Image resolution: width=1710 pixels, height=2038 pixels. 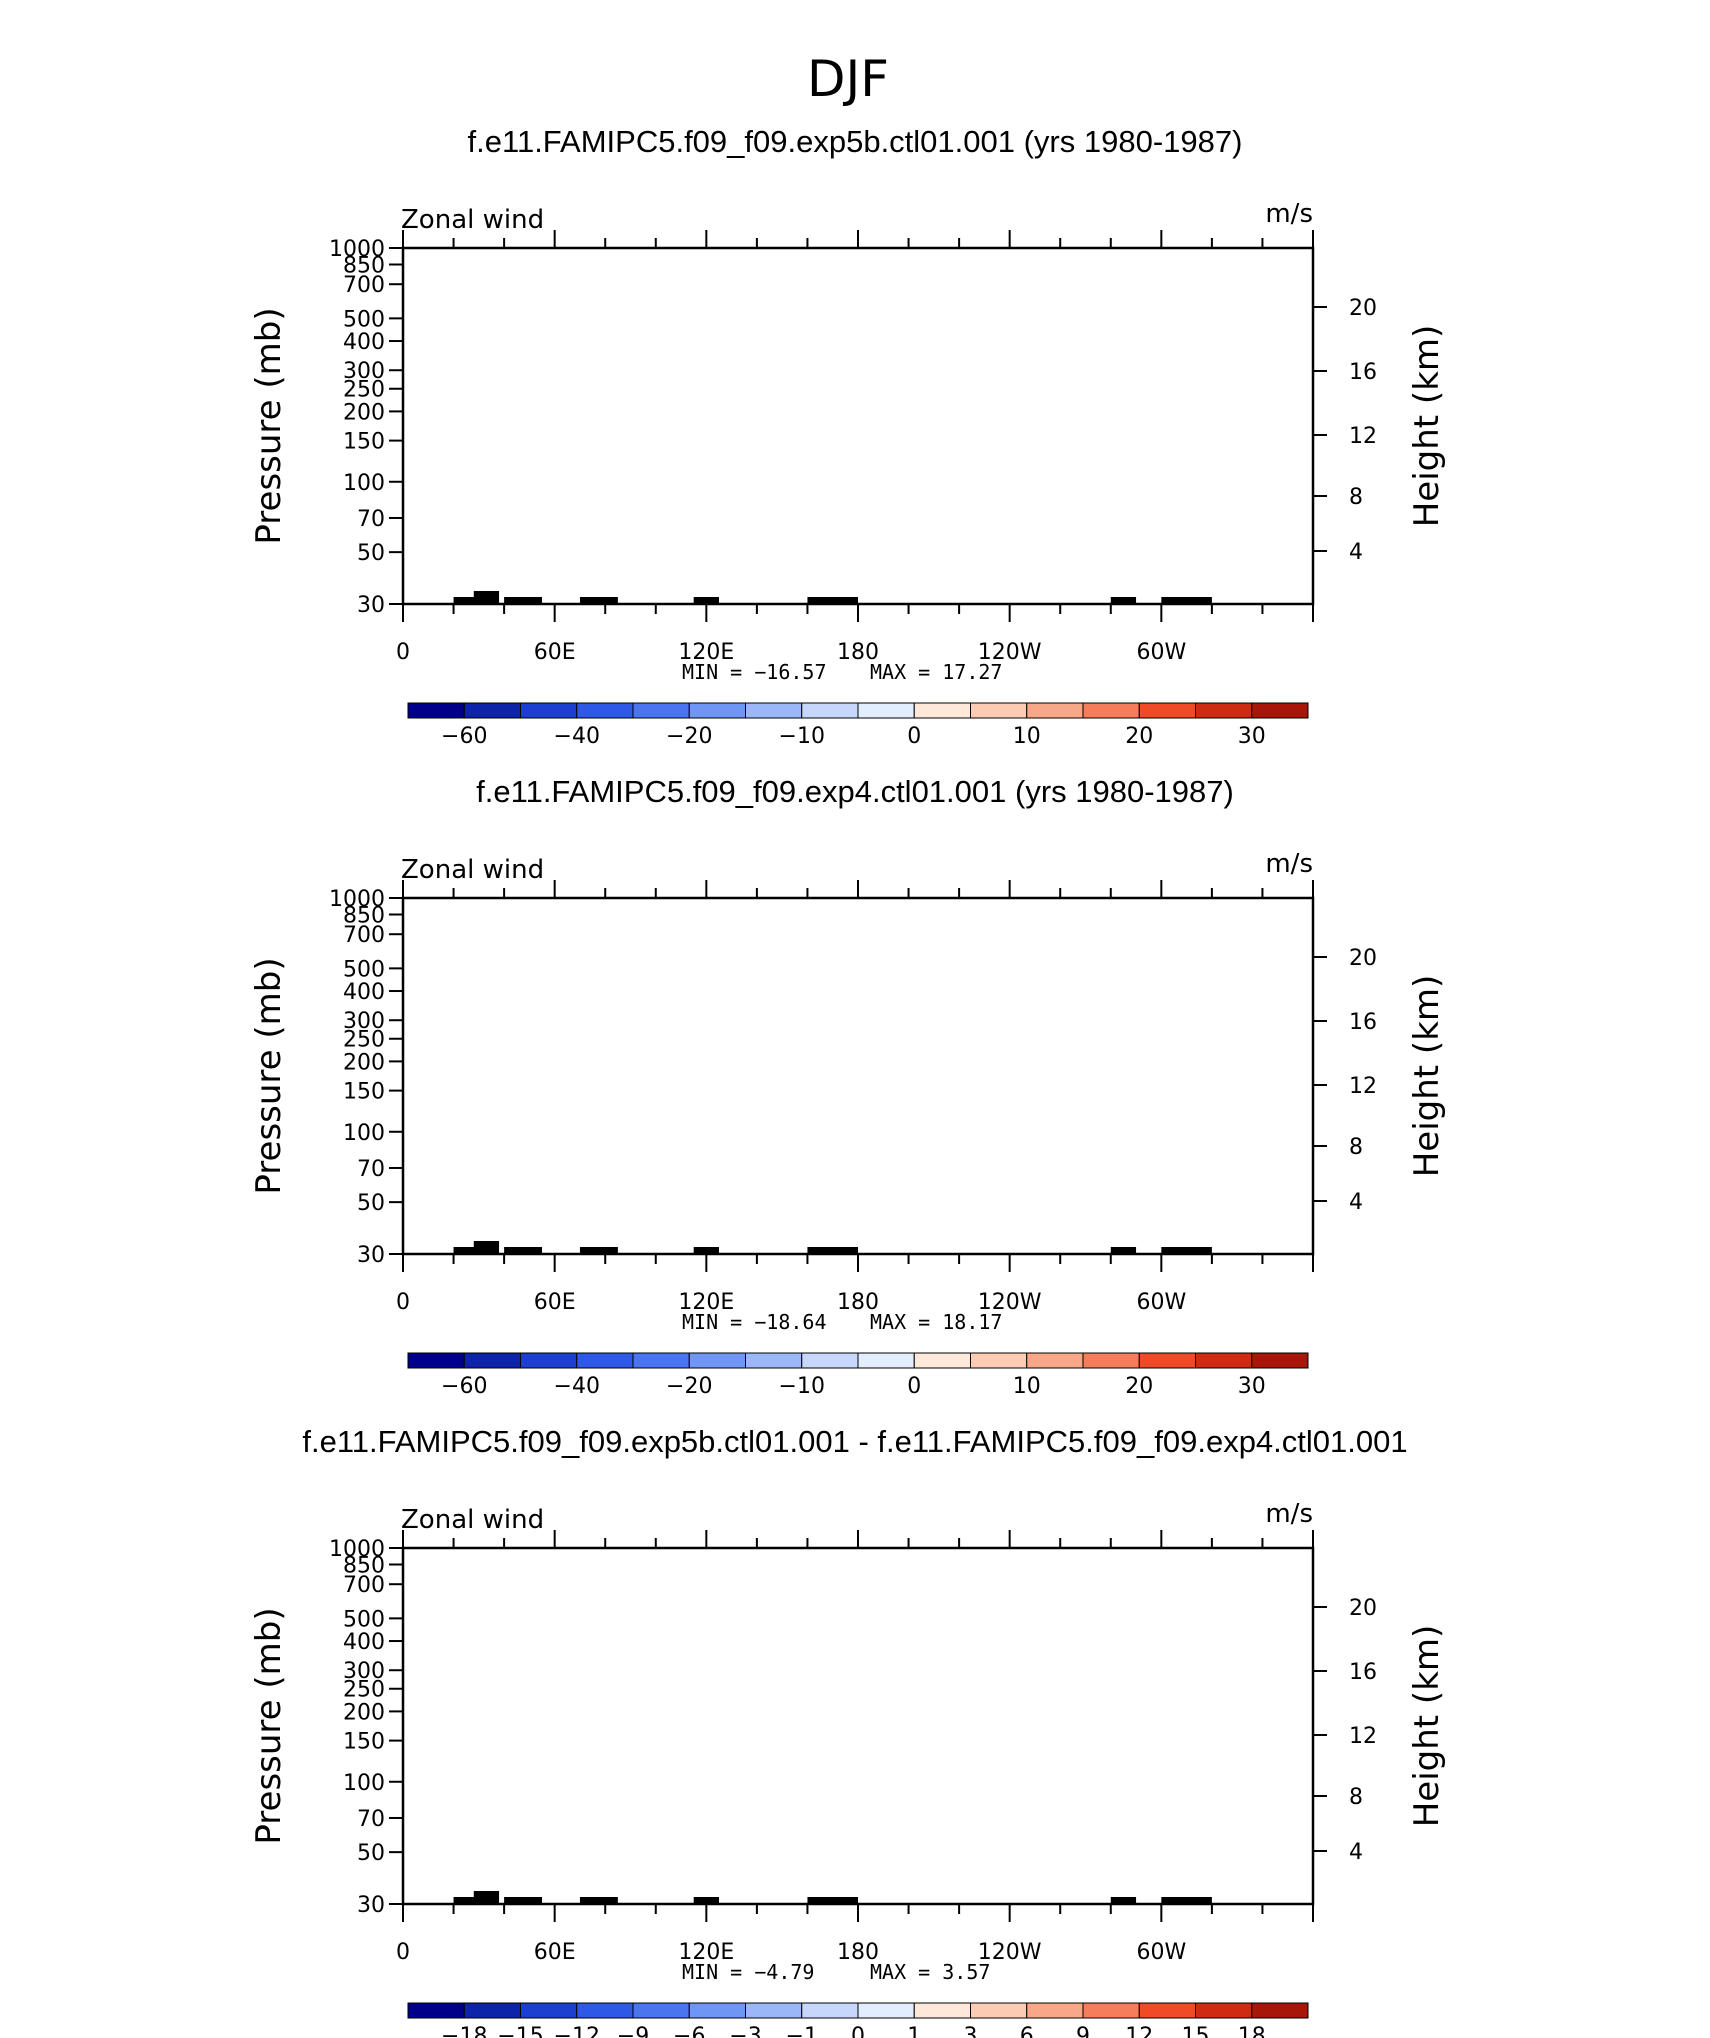 What do you see at coordinates (472, 1520) in the screenshot?
I see `variable-label: Zonal wind` at bounding box center [472, 1520].